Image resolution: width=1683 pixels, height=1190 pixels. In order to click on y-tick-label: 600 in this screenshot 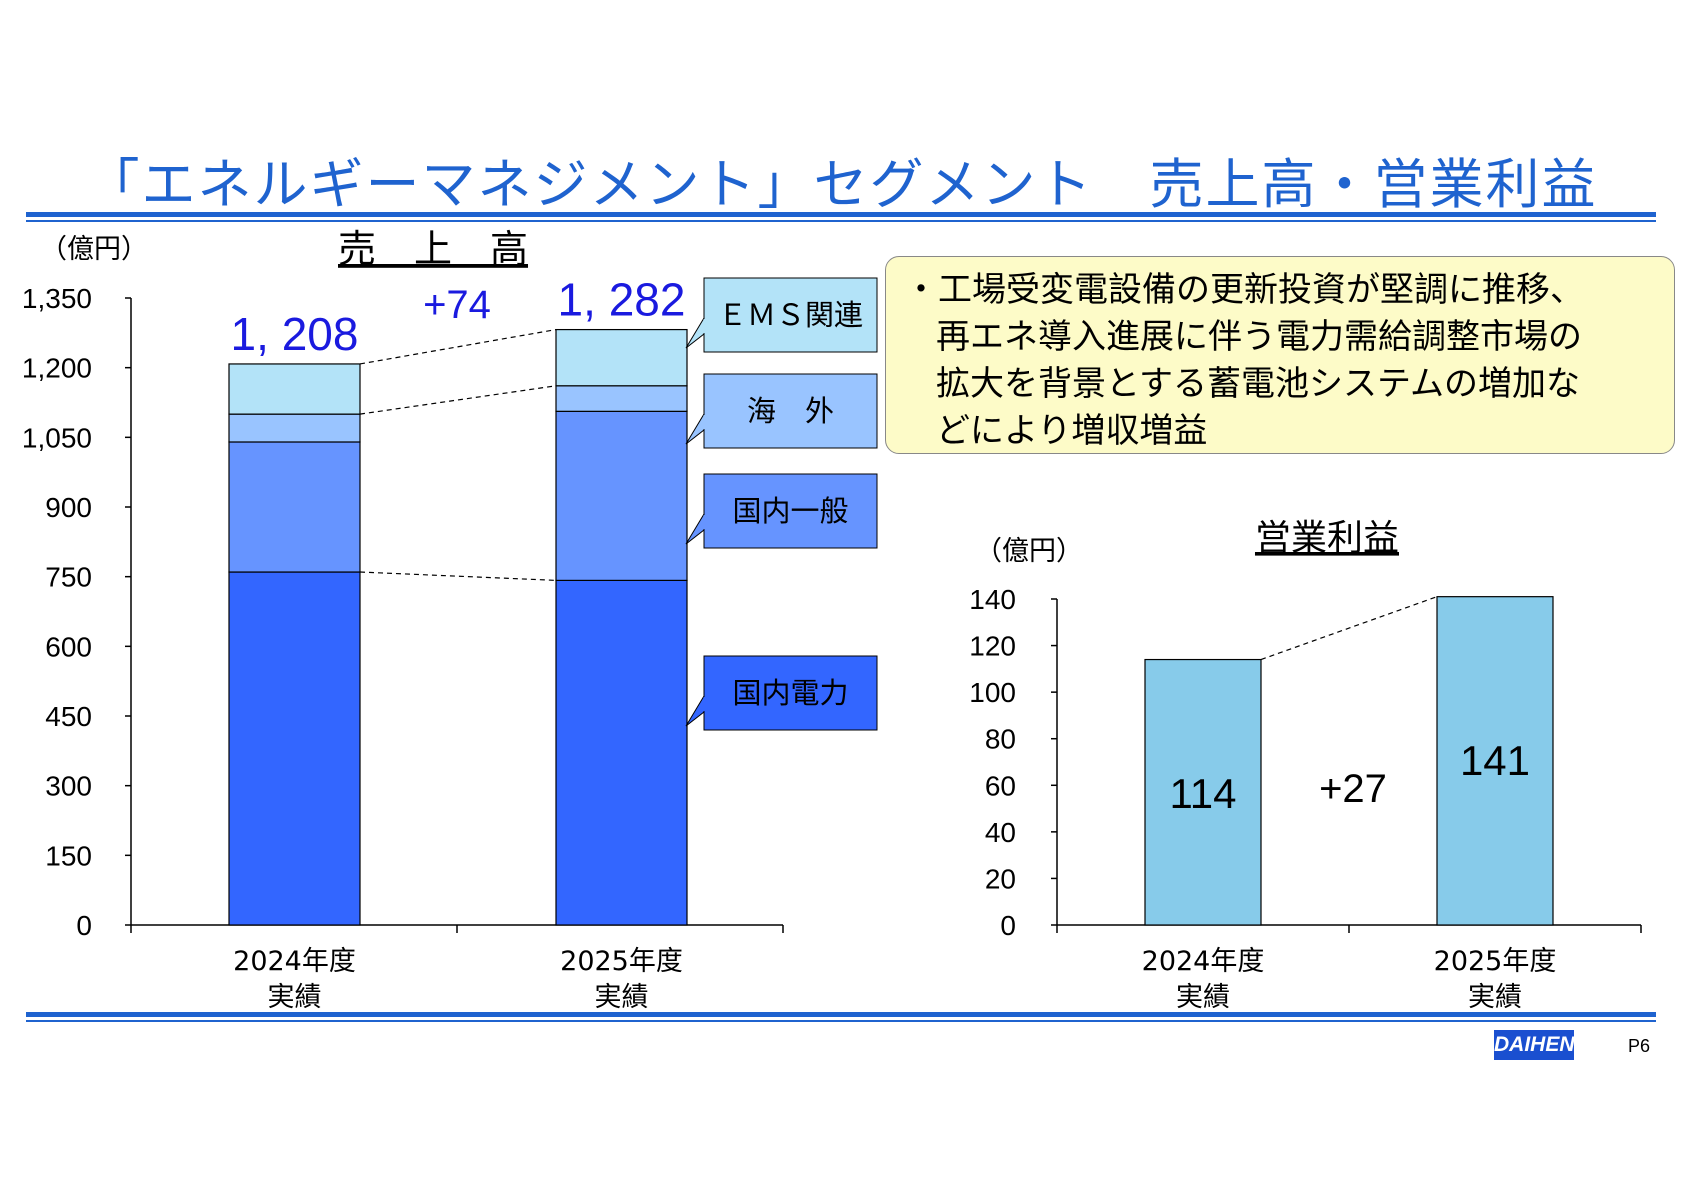, I will do `click(68, 646)`.